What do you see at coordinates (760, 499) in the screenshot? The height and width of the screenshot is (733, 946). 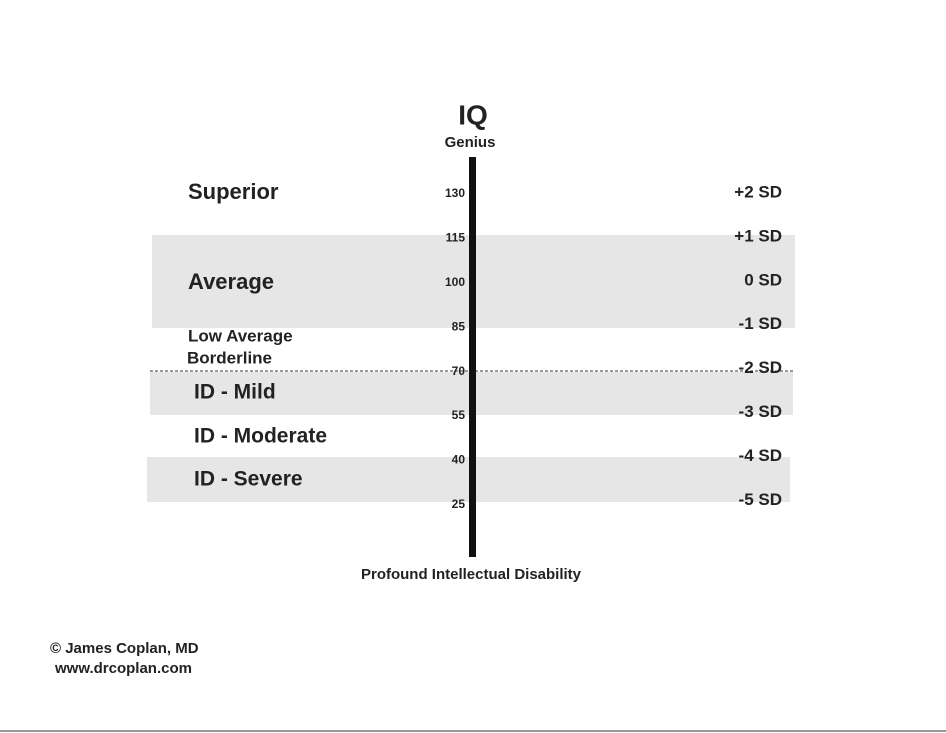 I see `sd-label: -5 SD` at bounding box center [760, 499].